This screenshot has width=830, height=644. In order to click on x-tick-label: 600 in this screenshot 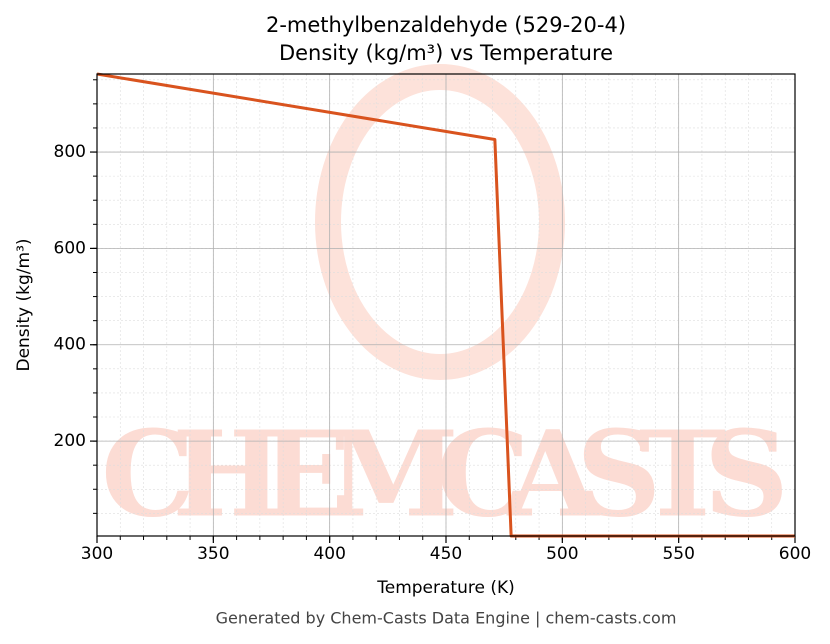, I will do `click(795, 554)`.